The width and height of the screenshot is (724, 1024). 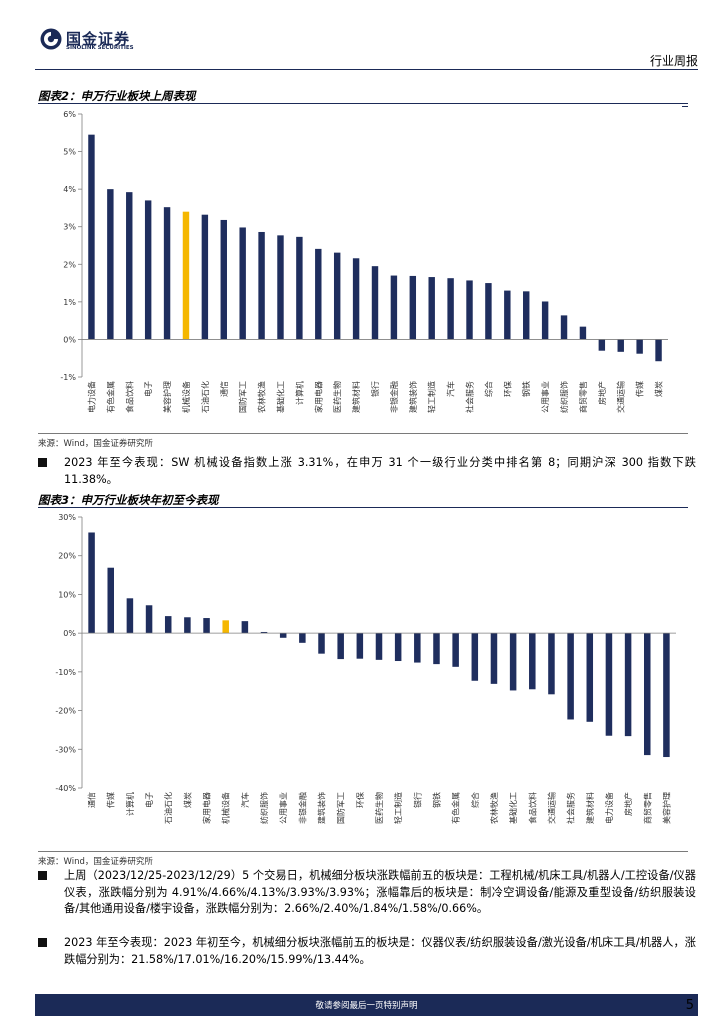 What do you see at coordinates (117, 96) in the screenshot?
I see `figure2-title: 图表2：申万行业板块上周表现` at bounding box center [117, 96].